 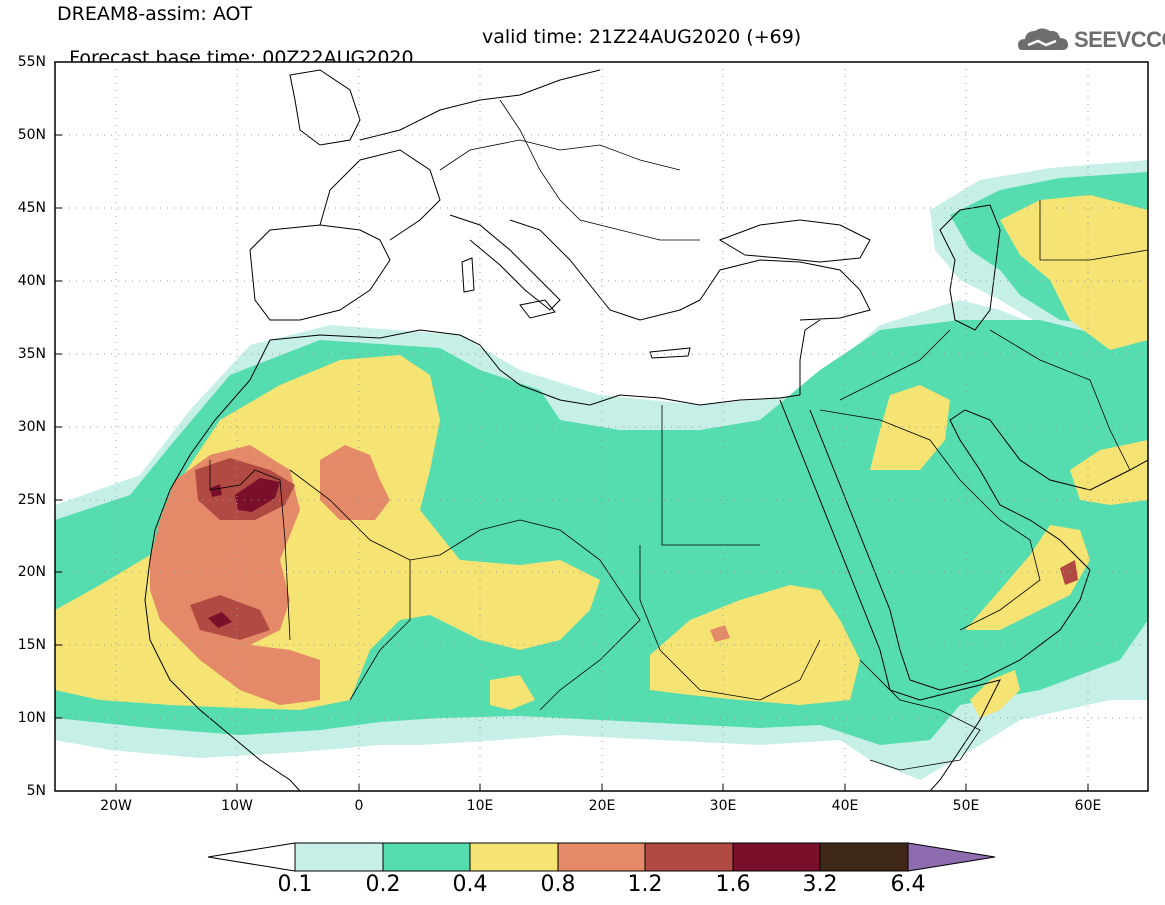 I want to click on border-iraq, so click(x=895, y=365).